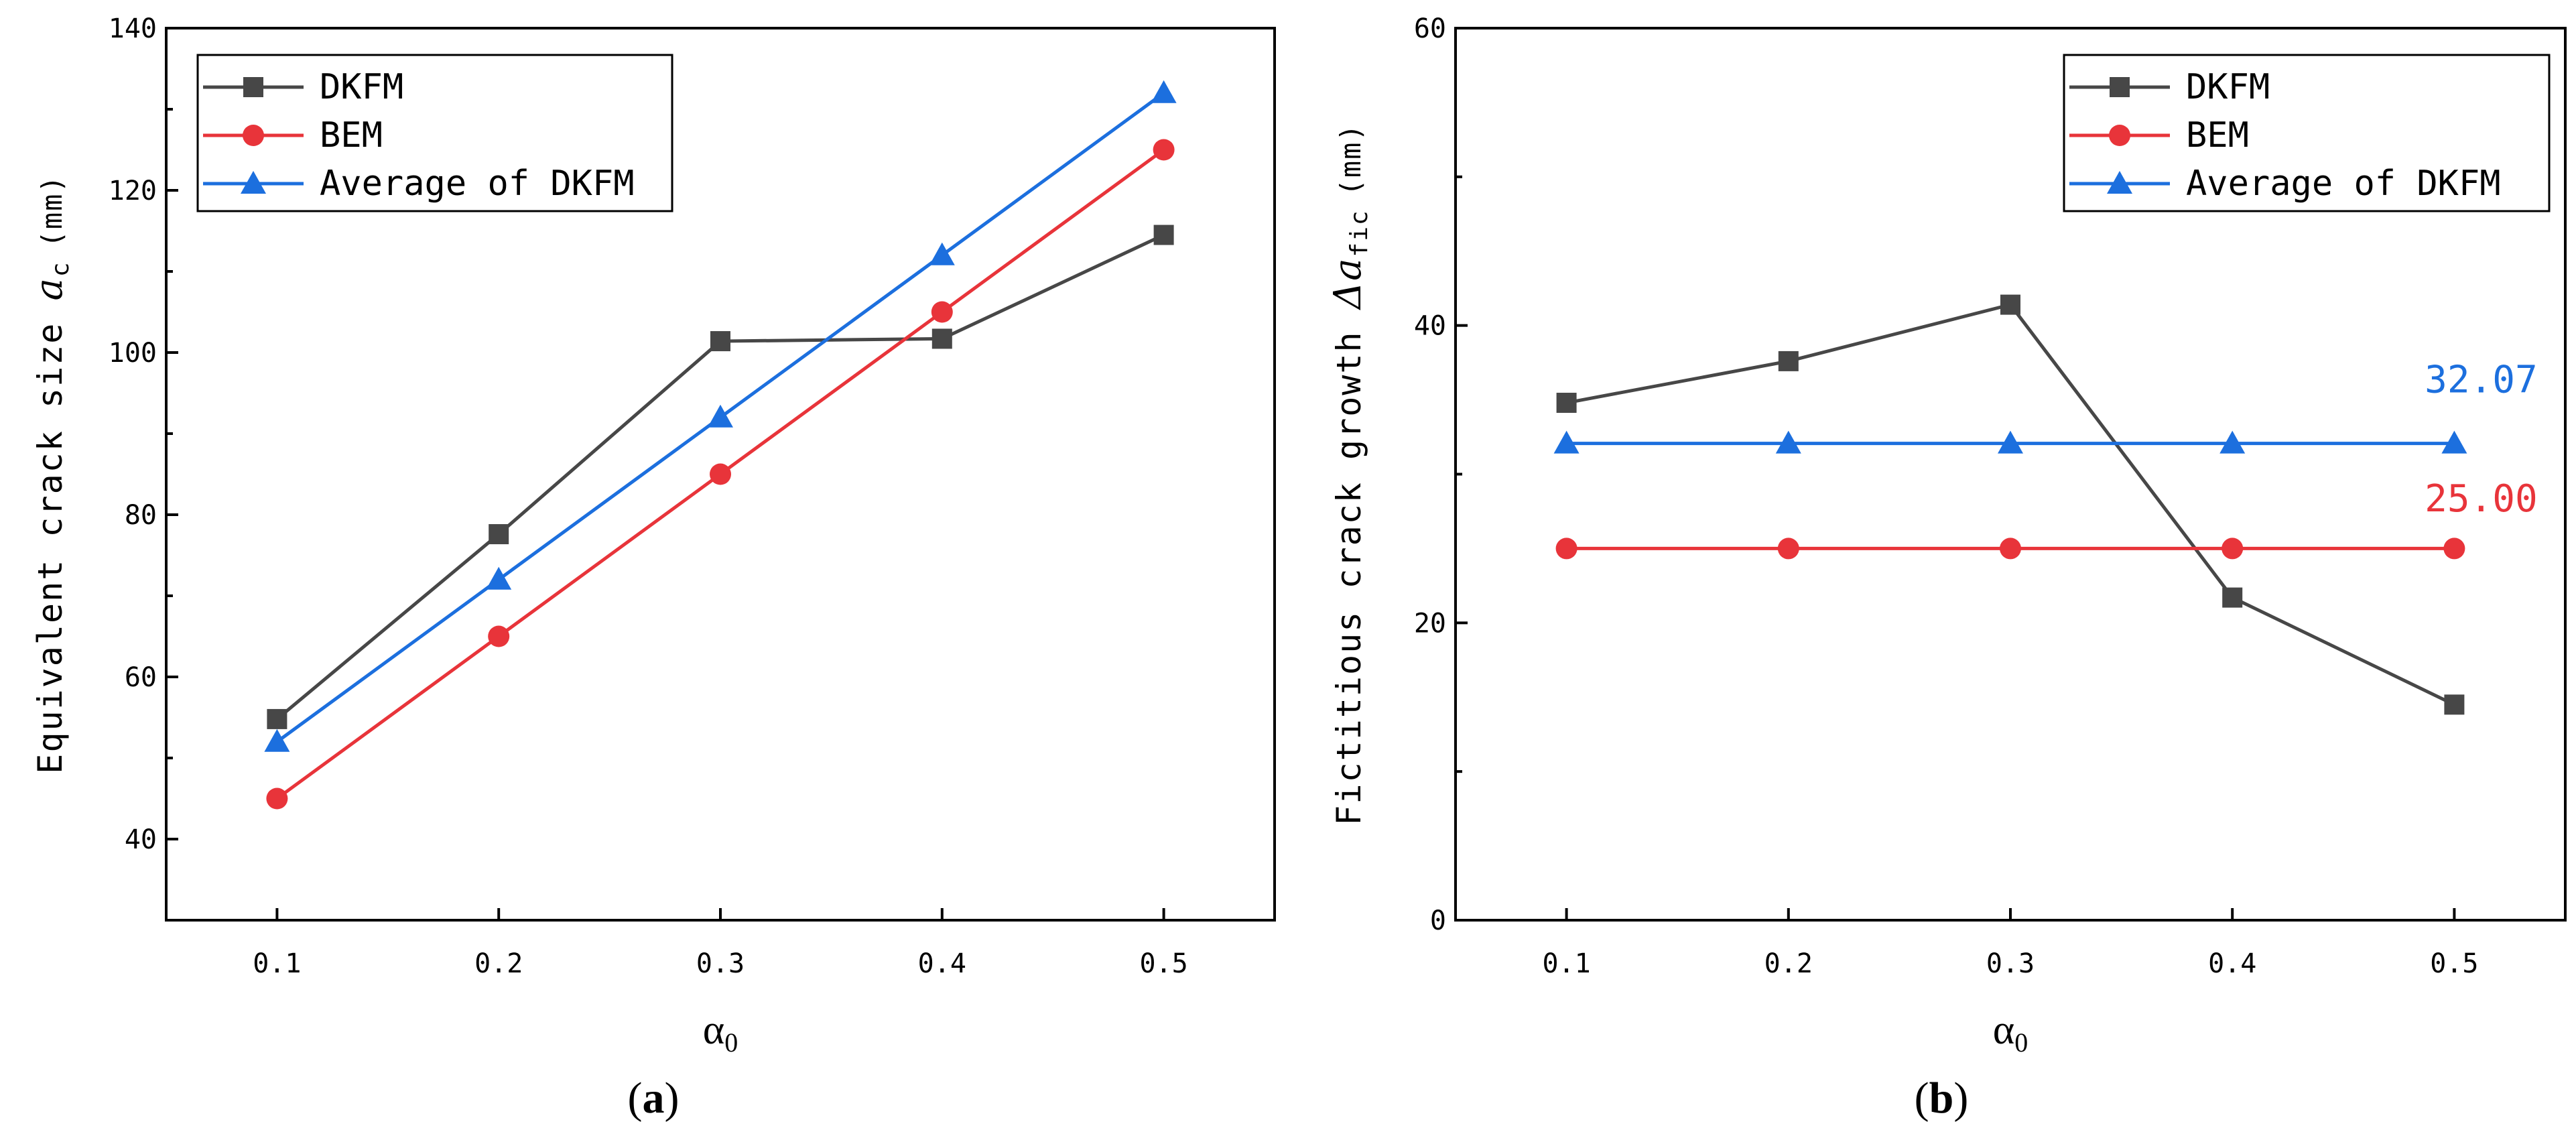  I want to click on panel-label-letter: a, so click(654, 1098).